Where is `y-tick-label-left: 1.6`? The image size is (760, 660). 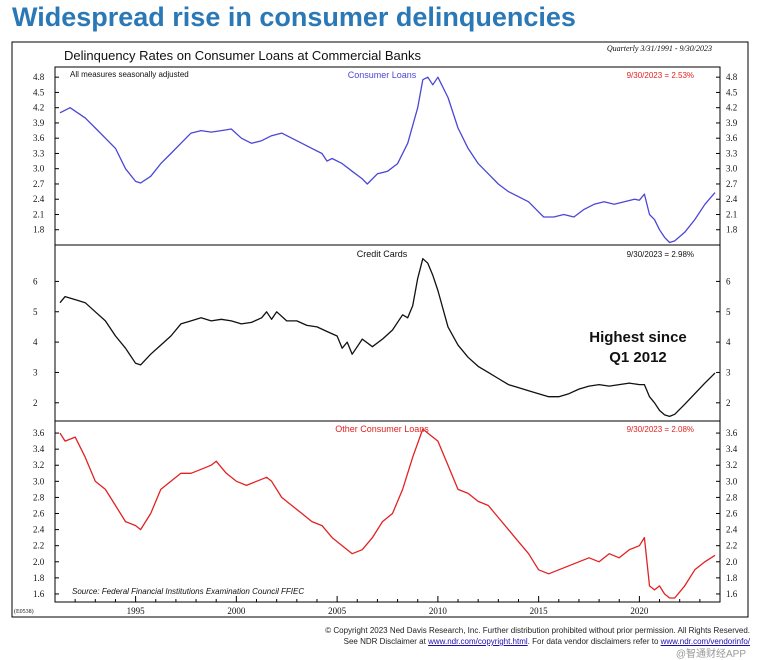
y-tick-label-left: 1.6 is located at coordinates (39, 594).